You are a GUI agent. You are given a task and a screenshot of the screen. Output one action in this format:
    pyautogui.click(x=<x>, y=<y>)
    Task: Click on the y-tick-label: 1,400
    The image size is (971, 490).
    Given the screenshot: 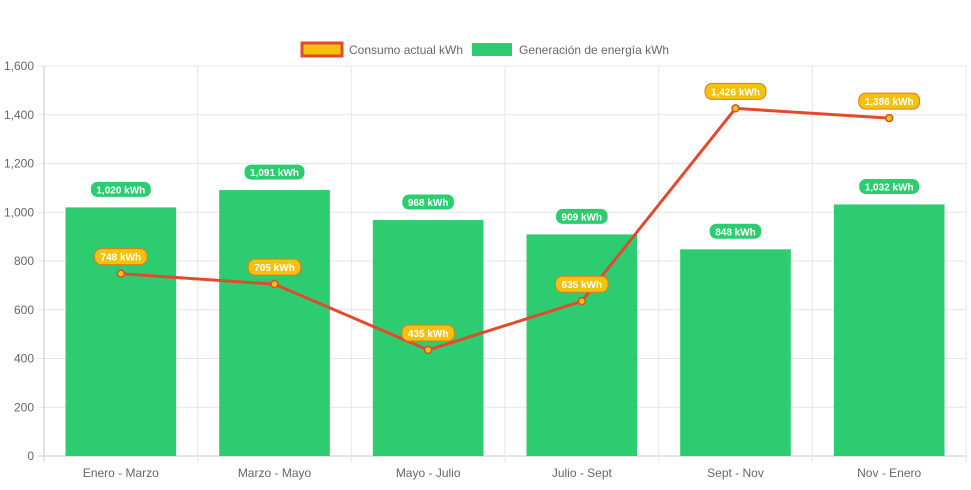 What is the action you would take?
    pyautogui.click(x=19, y=115)
    